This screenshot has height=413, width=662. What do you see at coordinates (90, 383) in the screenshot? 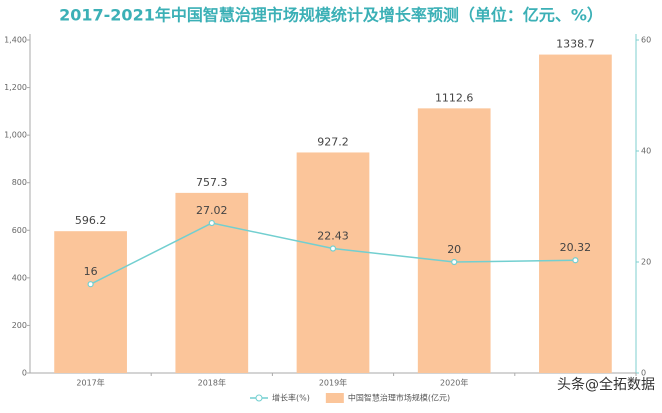
I see `x-tick-label: 2017年` at bounding box center [90, 383].